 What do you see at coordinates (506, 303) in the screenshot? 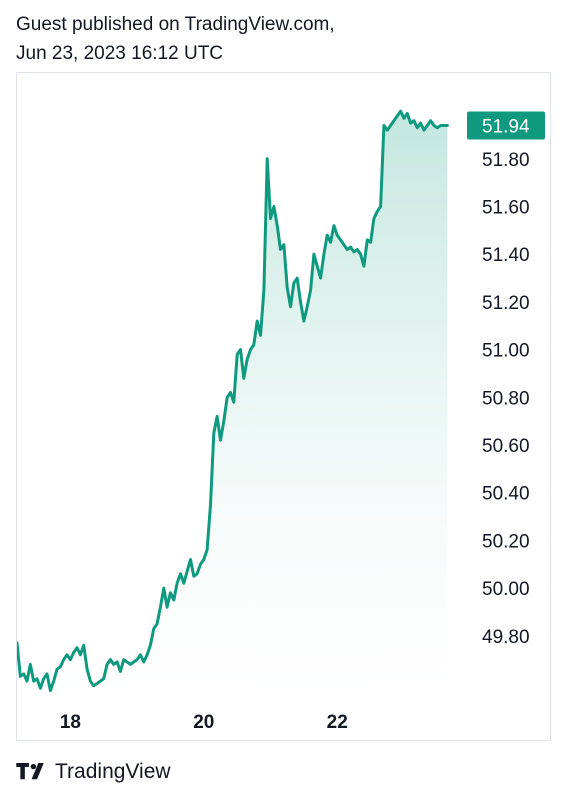
I see `y-tick-label: 51.20` at bounding box center [506, 303].